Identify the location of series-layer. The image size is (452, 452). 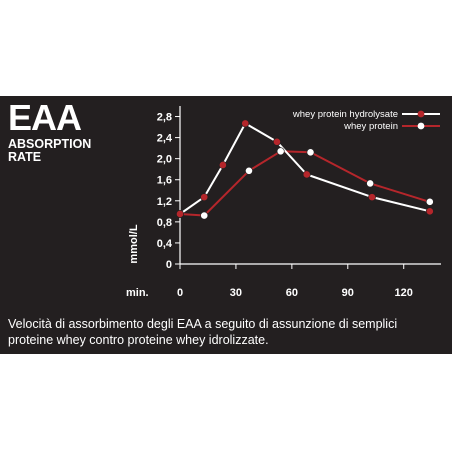
(305, 169).